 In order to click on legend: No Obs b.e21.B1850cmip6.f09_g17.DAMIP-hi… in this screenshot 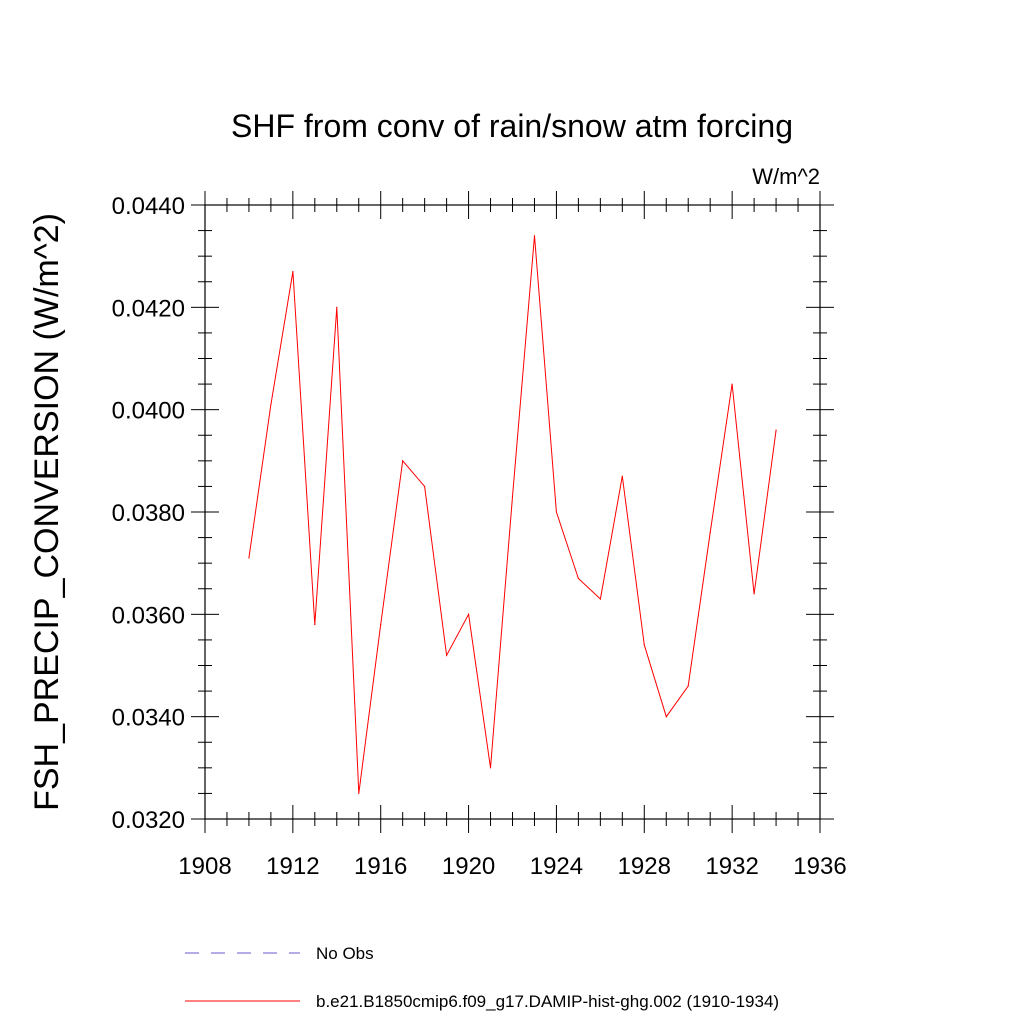, I will do `click(482, 977)`.